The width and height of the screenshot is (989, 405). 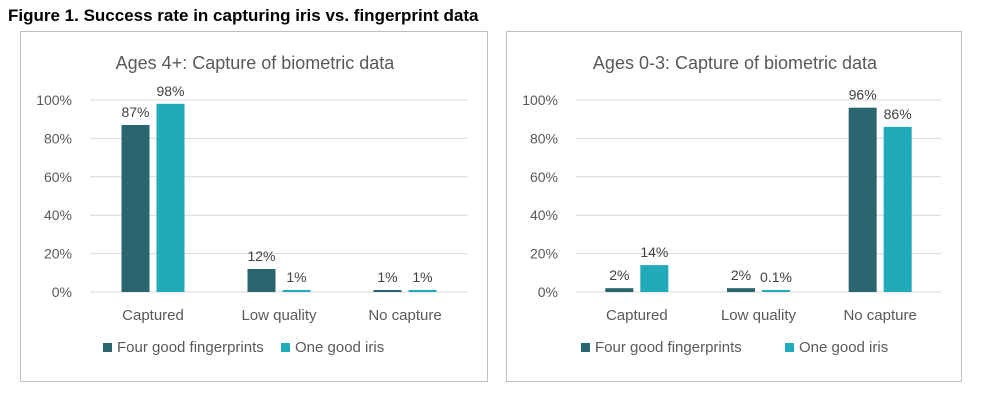 What do you see at coordinates (256, 63) in the screenshot?
I see `chart-title: Ages 4+: Capture of biometric data` at bounding box center [256, 63].